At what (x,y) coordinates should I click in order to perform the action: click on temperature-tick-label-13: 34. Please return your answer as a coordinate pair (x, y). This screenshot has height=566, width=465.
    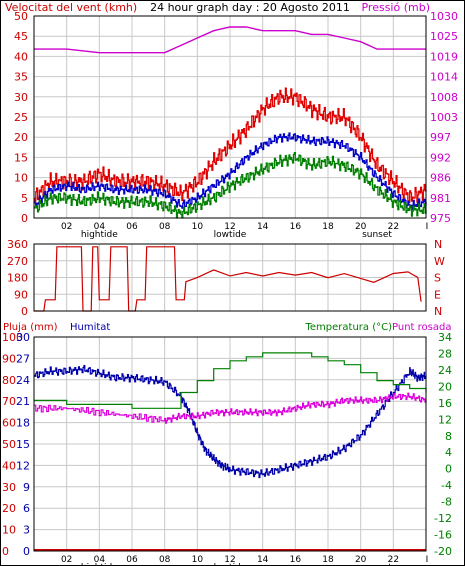
    Looking at the image, I should click on (445, 337).